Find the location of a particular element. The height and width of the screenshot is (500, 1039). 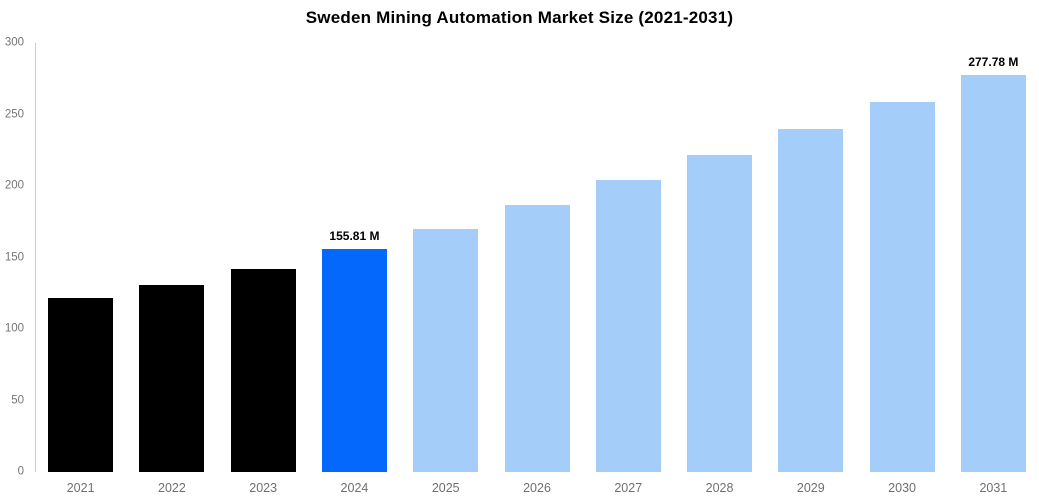

y-tick-label-0: 0 is located at coordinates (20, 471).